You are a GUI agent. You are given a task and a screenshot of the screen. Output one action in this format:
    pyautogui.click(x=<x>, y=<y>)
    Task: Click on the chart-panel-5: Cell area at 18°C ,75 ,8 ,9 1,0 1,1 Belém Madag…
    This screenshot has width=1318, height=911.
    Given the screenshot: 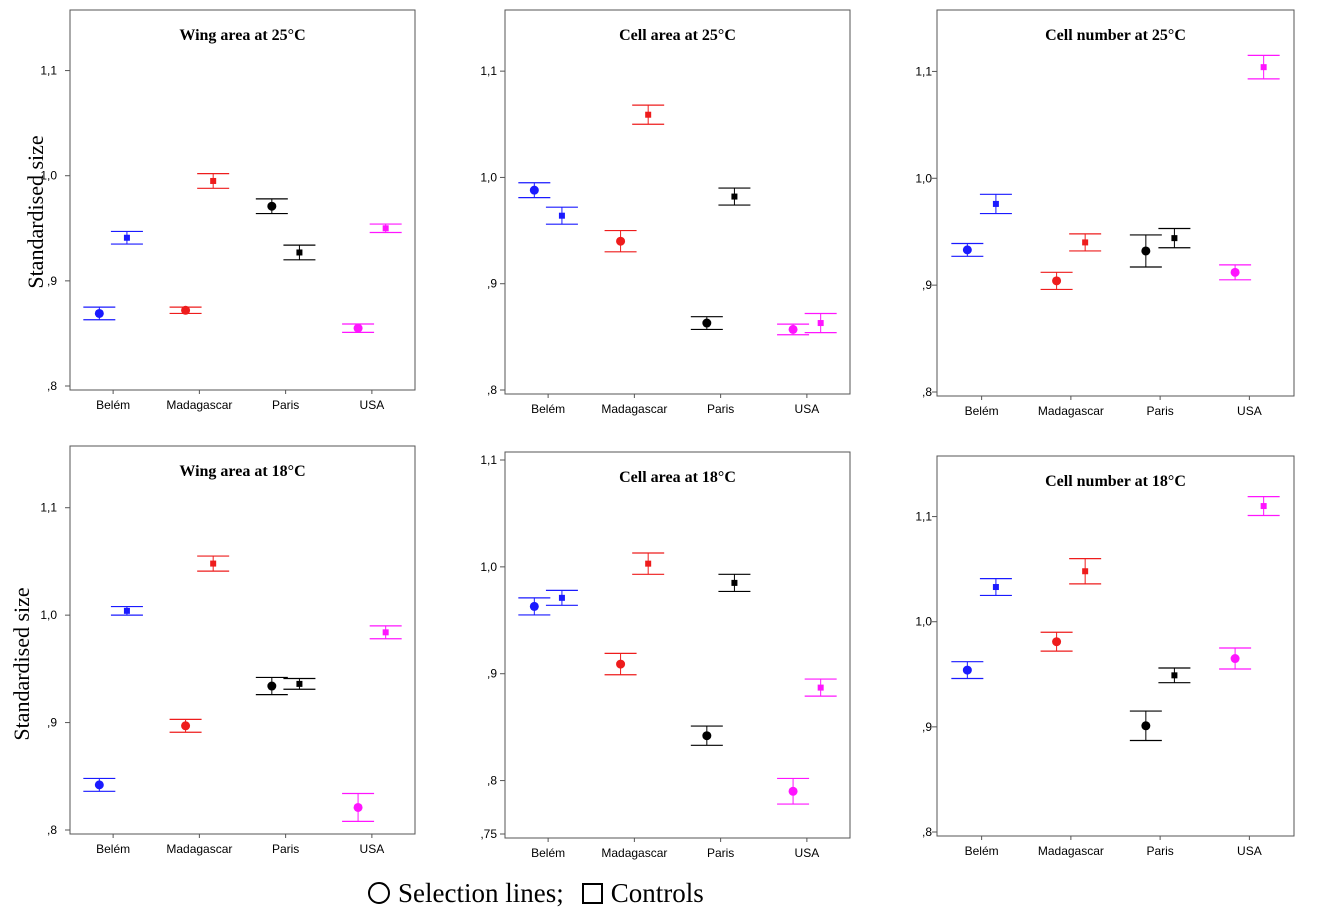 What is the action you would take?
    pyautogui.click(x=665, y=655)
    